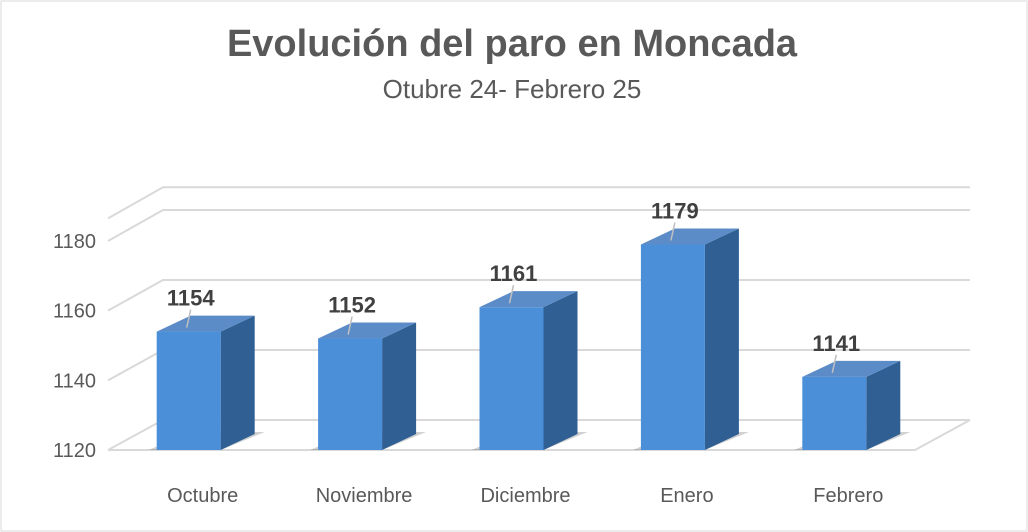 The width and height of the screenshot is (1028, 532). Describe the element at coordinates (364, 496) in the screenshot. I see `x-category-label: Noviembre` at that location.